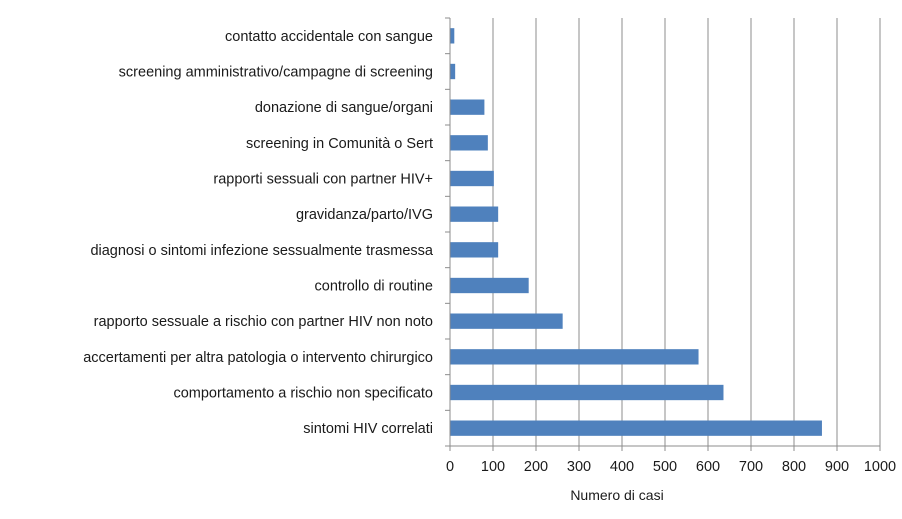  What do you see at coordinates (329, 37) in the screenshot?
I see `category-label: contatto accidentale con sangue` at bounding box center [329, 37].